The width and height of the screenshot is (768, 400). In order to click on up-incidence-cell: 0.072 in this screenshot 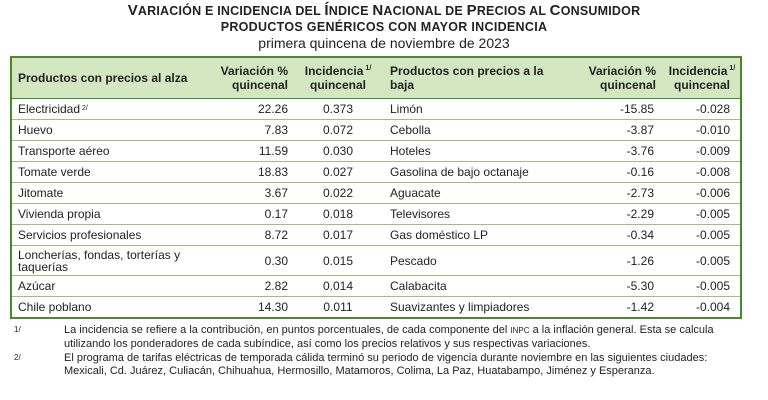, I will do `click(338, 130)`.